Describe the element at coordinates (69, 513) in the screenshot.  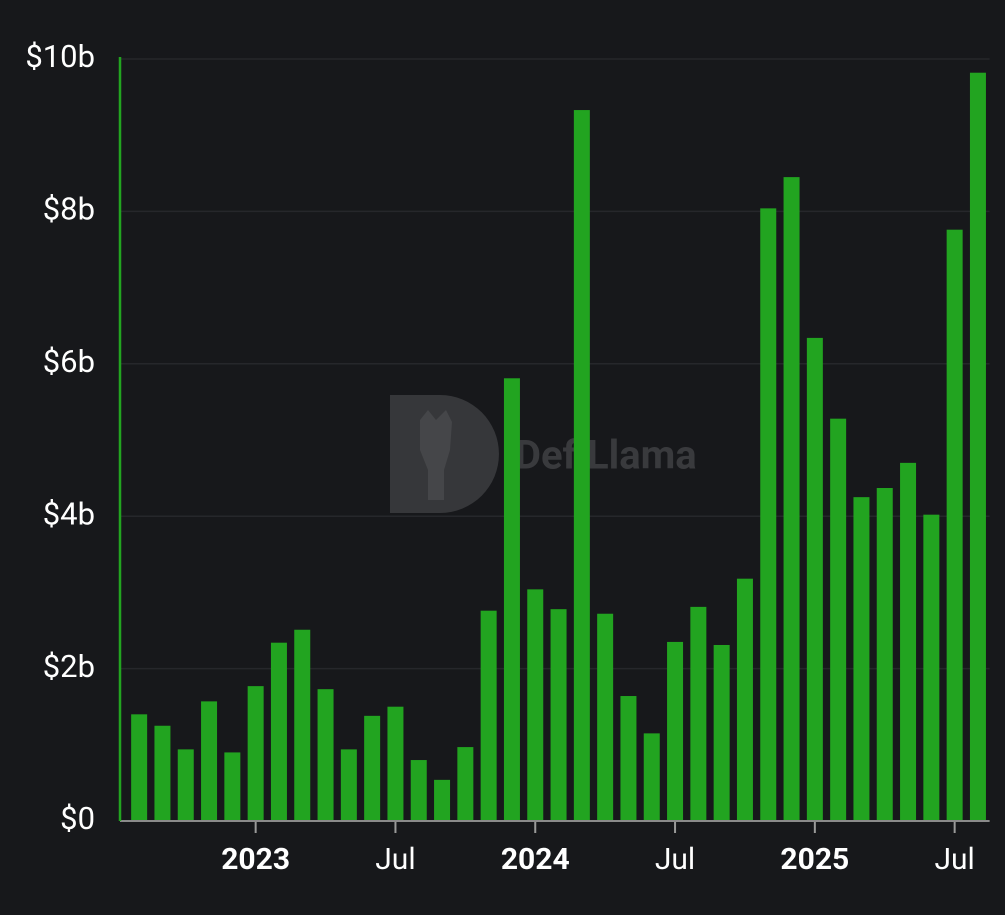
I see `y-tick-label: $4b` at that location.